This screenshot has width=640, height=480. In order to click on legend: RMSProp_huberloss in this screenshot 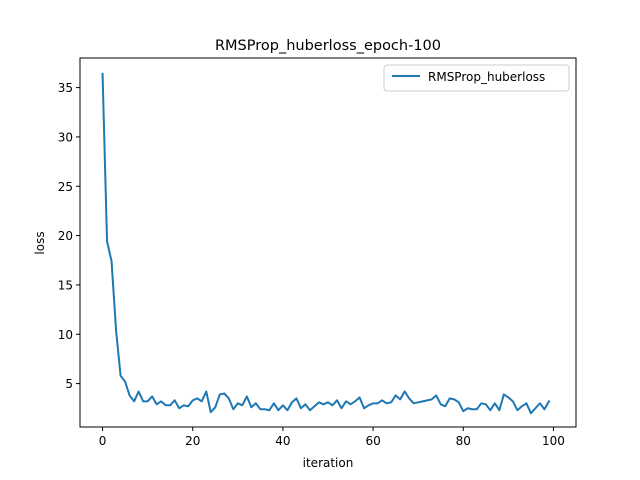, I will do `click(476, 78)`.